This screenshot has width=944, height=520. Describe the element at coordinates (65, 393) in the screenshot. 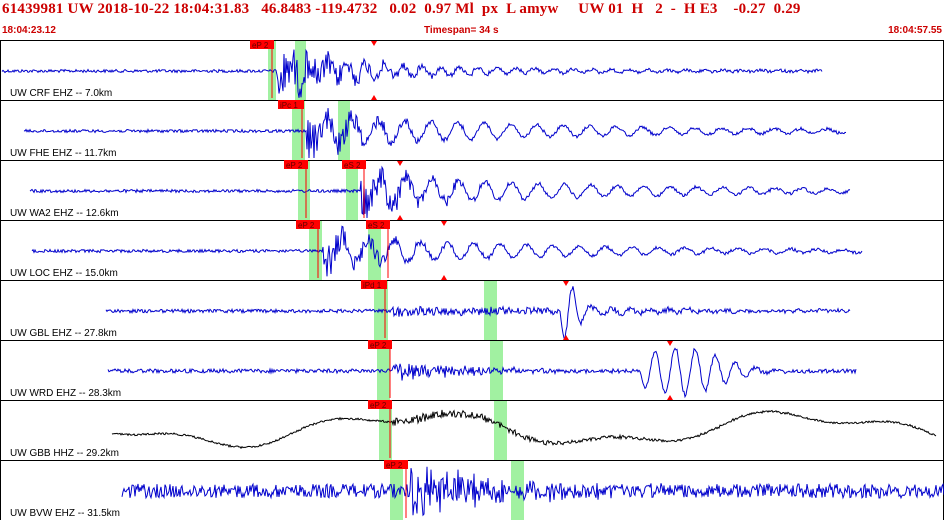

I see `station-label: UW WRD EHZ -- 28.3km` at that location.